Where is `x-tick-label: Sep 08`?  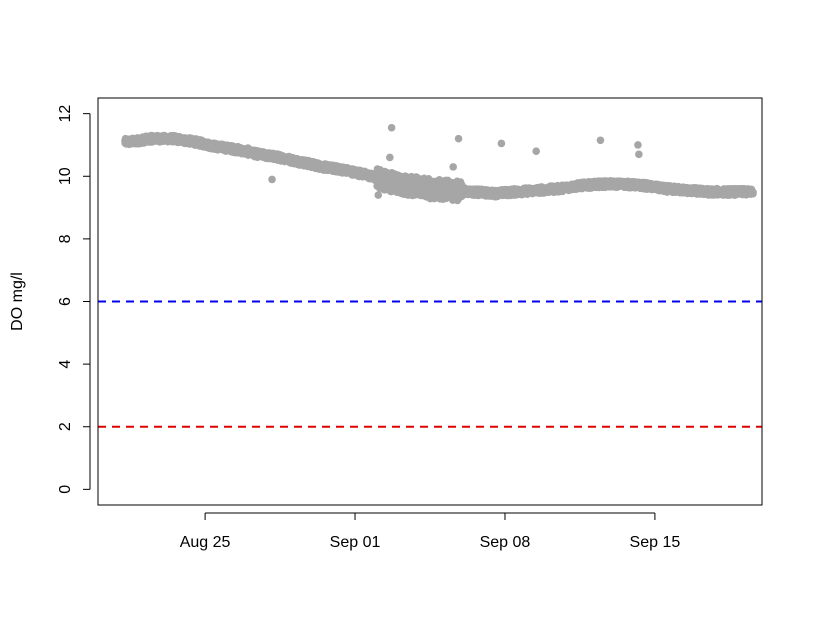
x-tick-label: Sep 08 is located at coordinates (505, 542).